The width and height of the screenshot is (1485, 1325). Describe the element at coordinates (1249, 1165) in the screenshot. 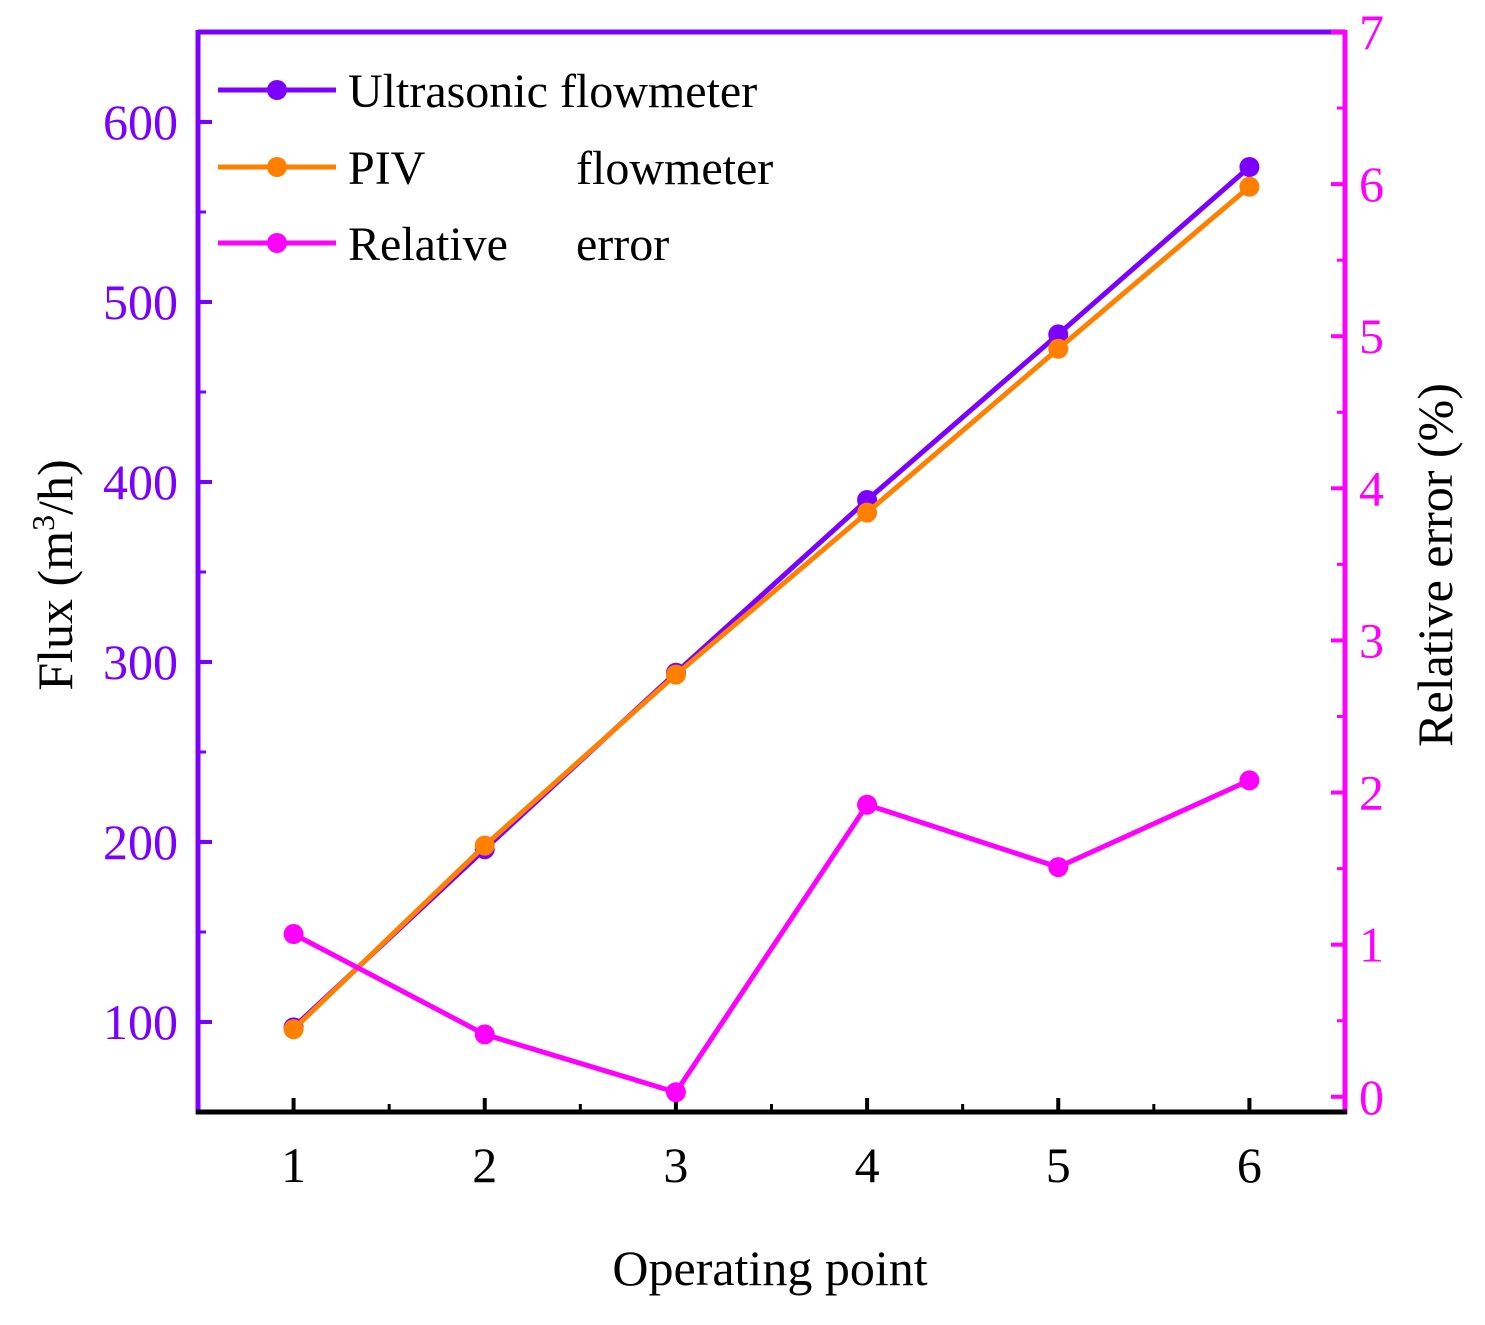

I see `x-axis-tick-label: 6` at that location.